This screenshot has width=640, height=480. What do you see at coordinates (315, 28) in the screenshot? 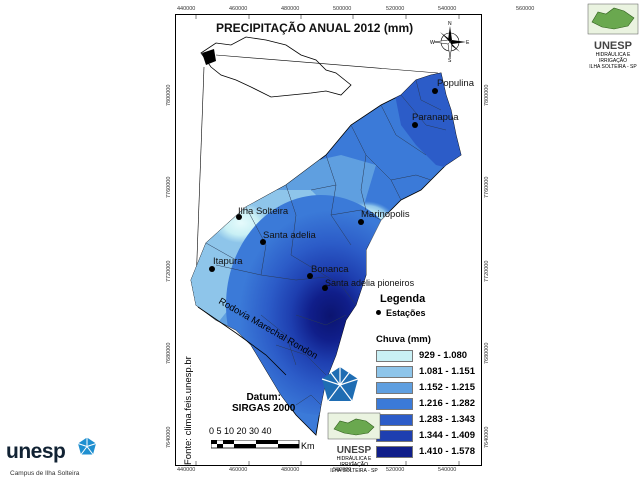
I see `map-title: PRECIPITAÇÃO ANUAL 2012 (mm)` at bounding box center [315, 28].